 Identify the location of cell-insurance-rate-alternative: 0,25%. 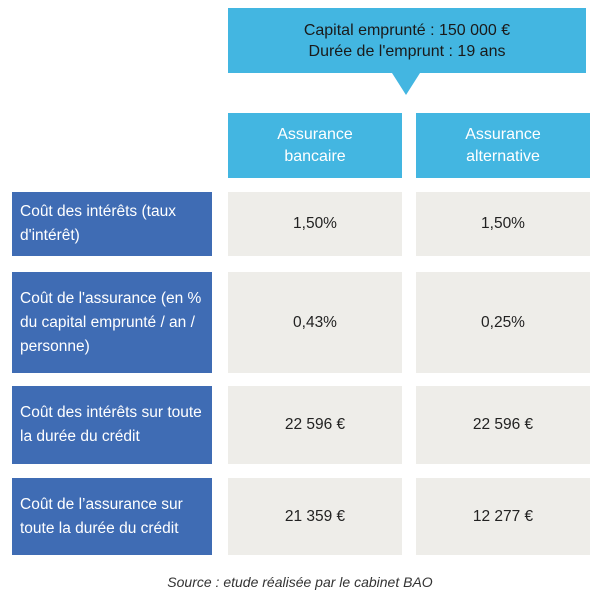
(503, 322).